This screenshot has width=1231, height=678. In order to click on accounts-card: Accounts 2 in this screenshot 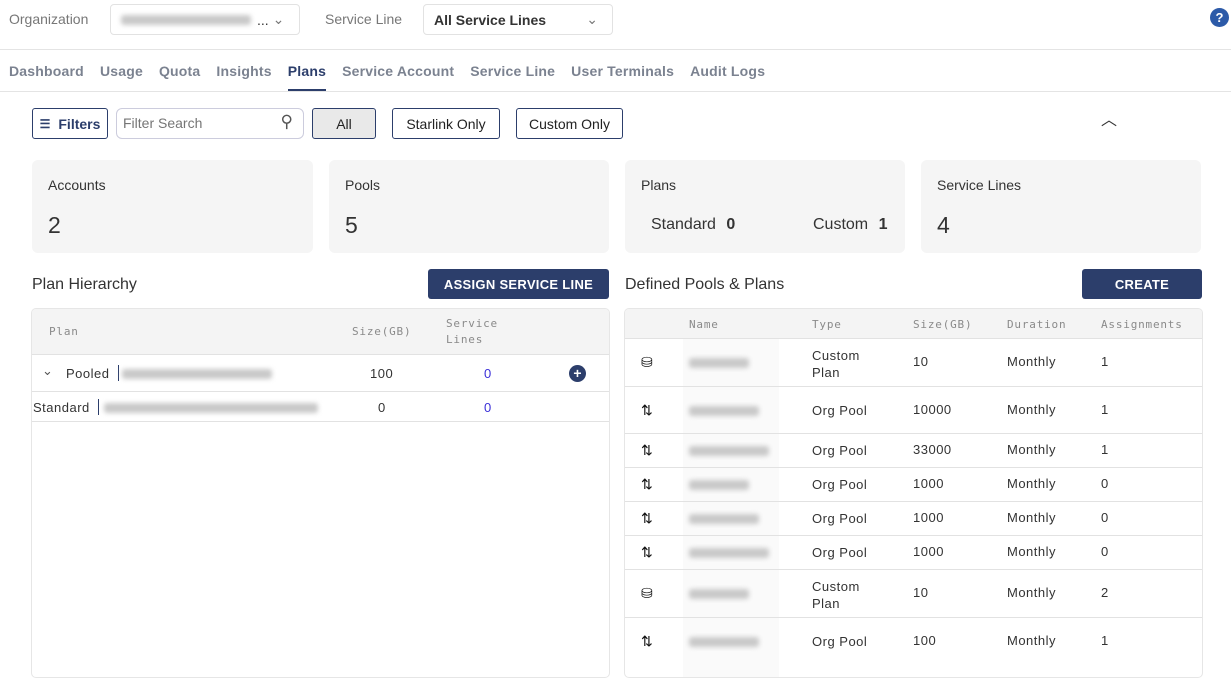, I will do `click(172, 206)`.